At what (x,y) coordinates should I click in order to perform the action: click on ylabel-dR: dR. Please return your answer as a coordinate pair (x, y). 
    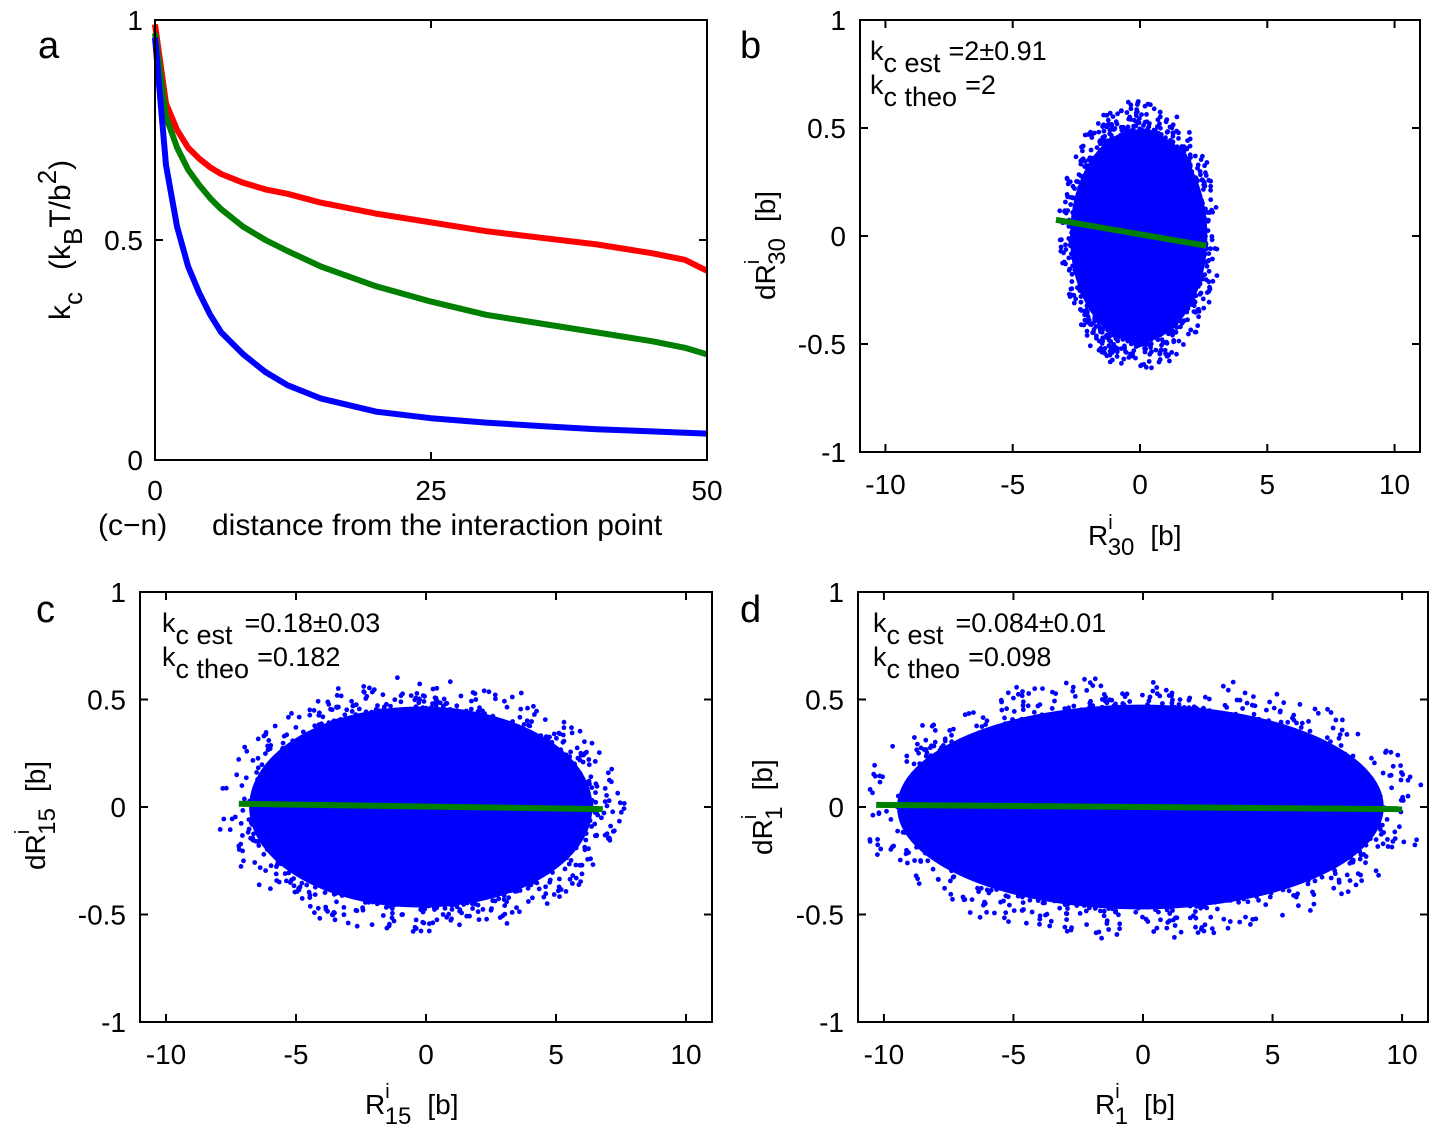
    Looking at the image, I should click on (765, 282).